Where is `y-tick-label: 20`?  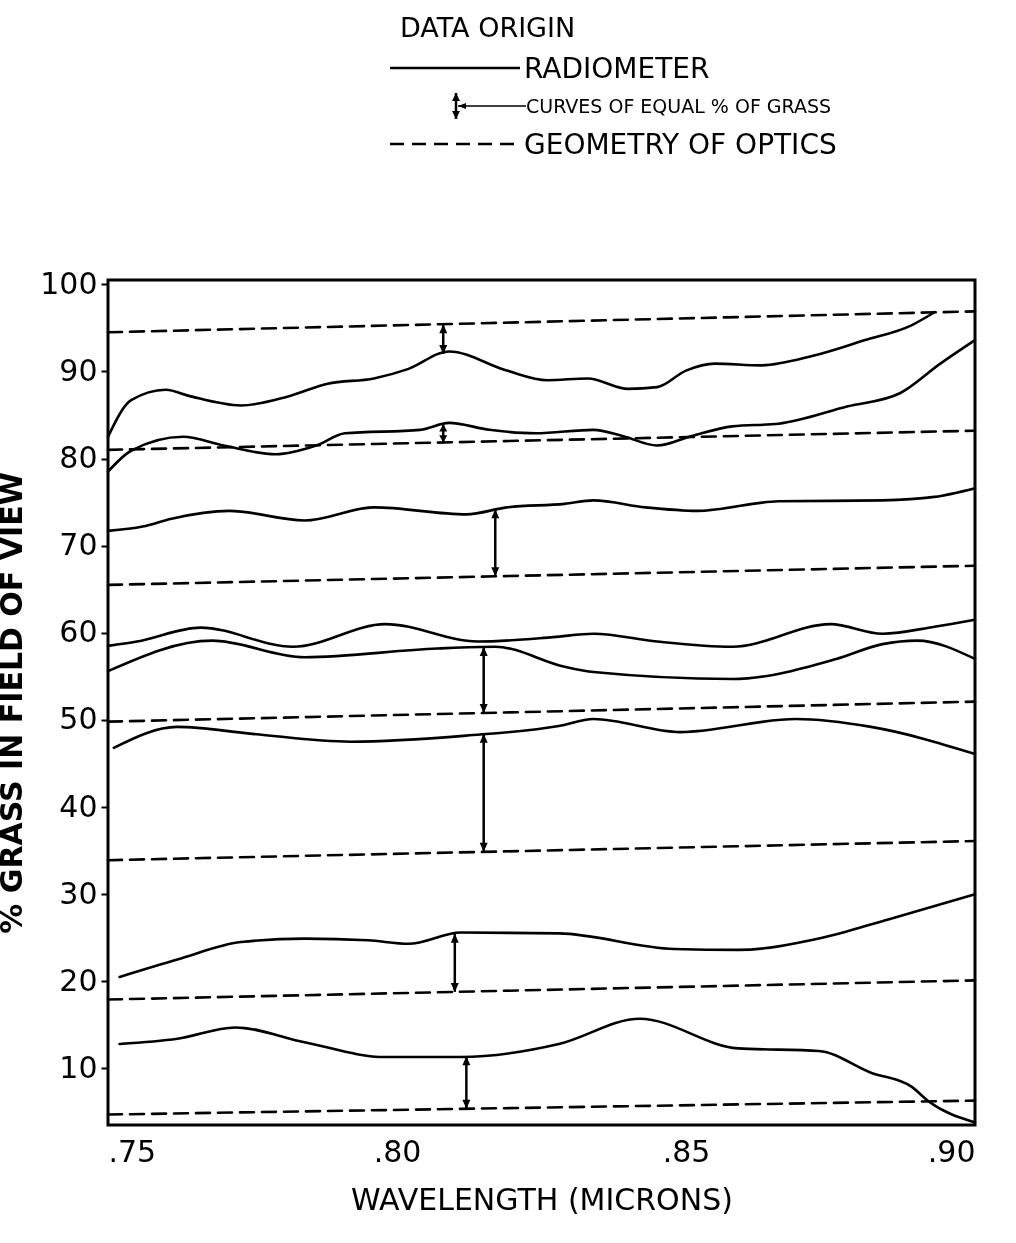 y-tick-label: 20 is located at coordinates (78, 980).